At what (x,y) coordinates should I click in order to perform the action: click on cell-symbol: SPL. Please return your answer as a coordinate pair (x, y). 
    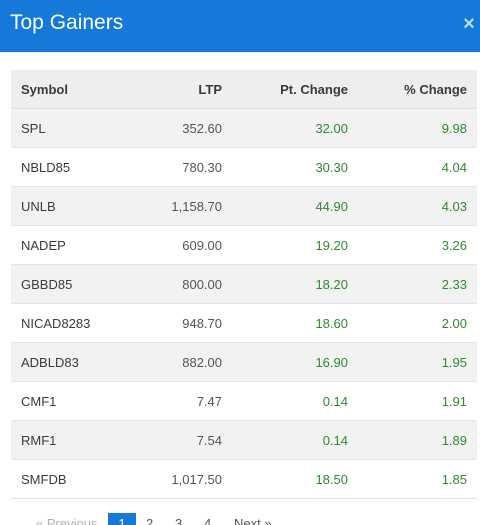
    Looking at the image, I should click on (71, 128).